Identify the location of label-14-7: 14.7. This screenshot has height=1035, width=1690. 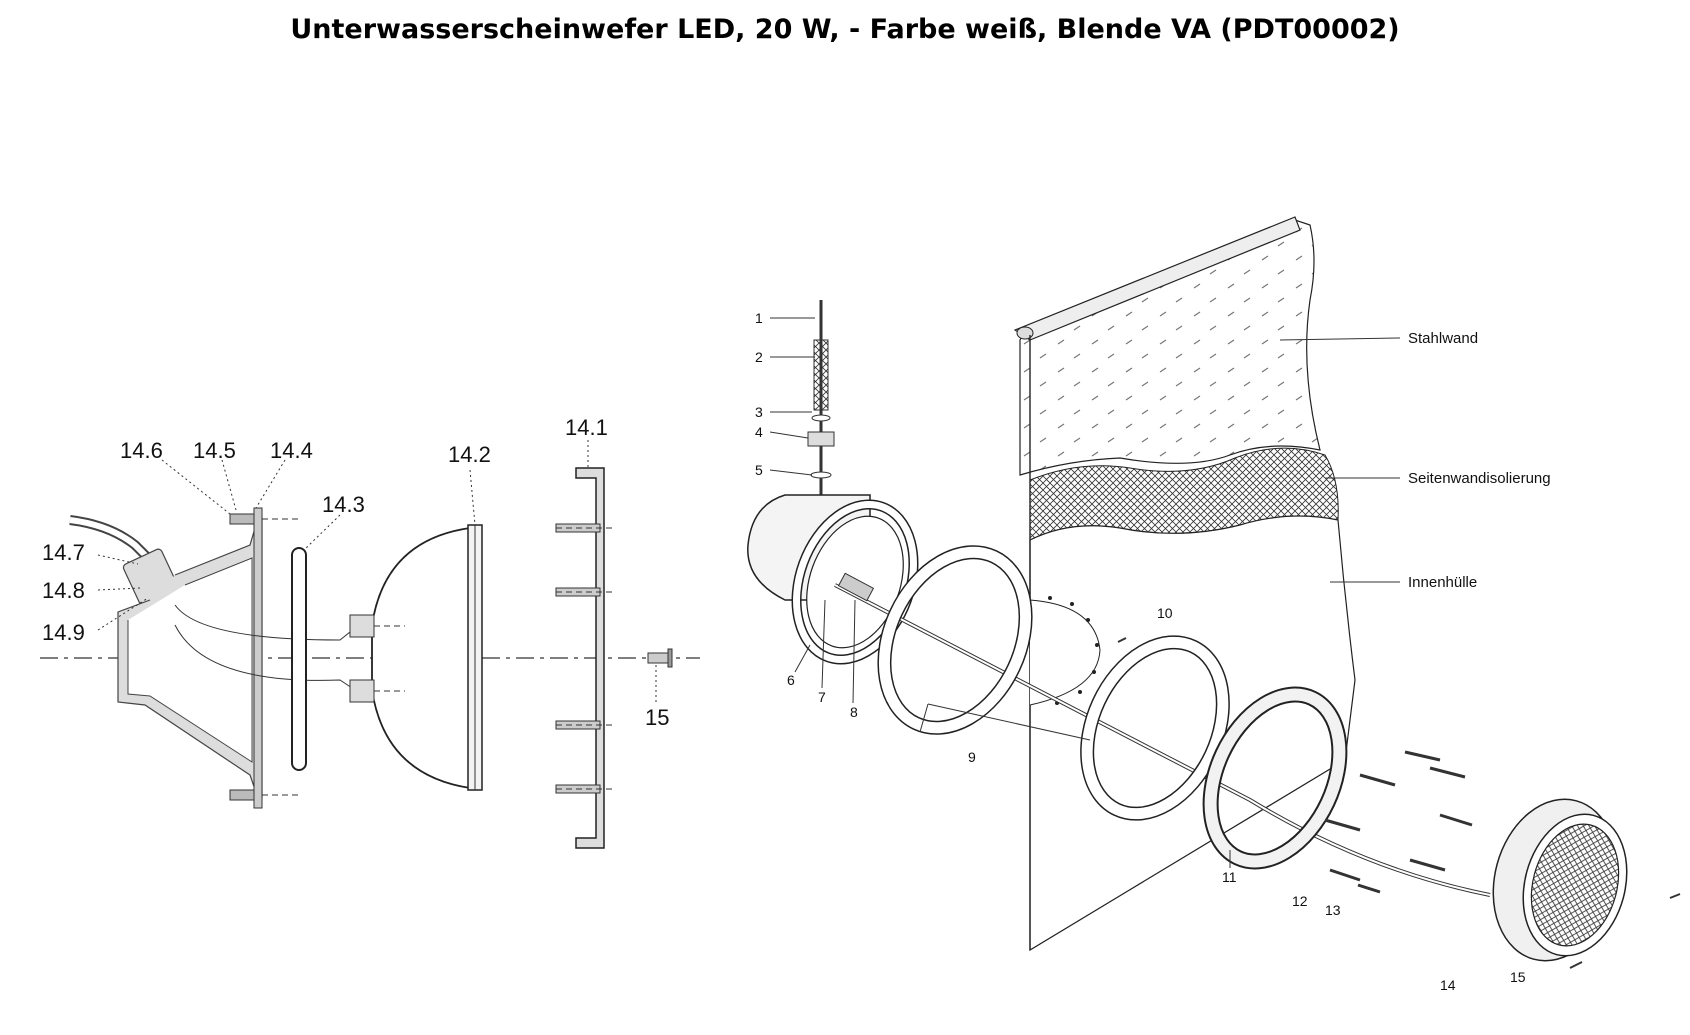
(63, 552).